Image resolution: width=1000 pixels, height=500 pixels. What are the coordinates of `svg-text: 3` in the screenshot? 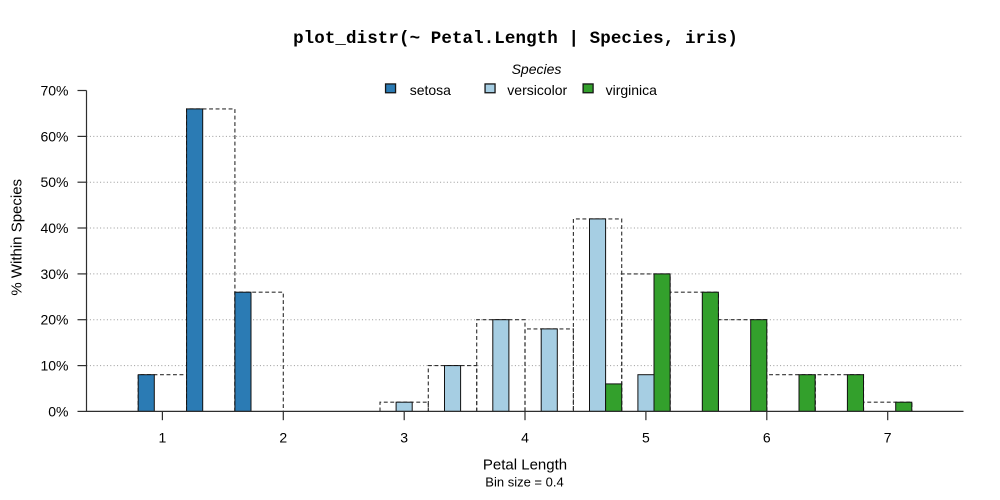 It's located at (404, 437).